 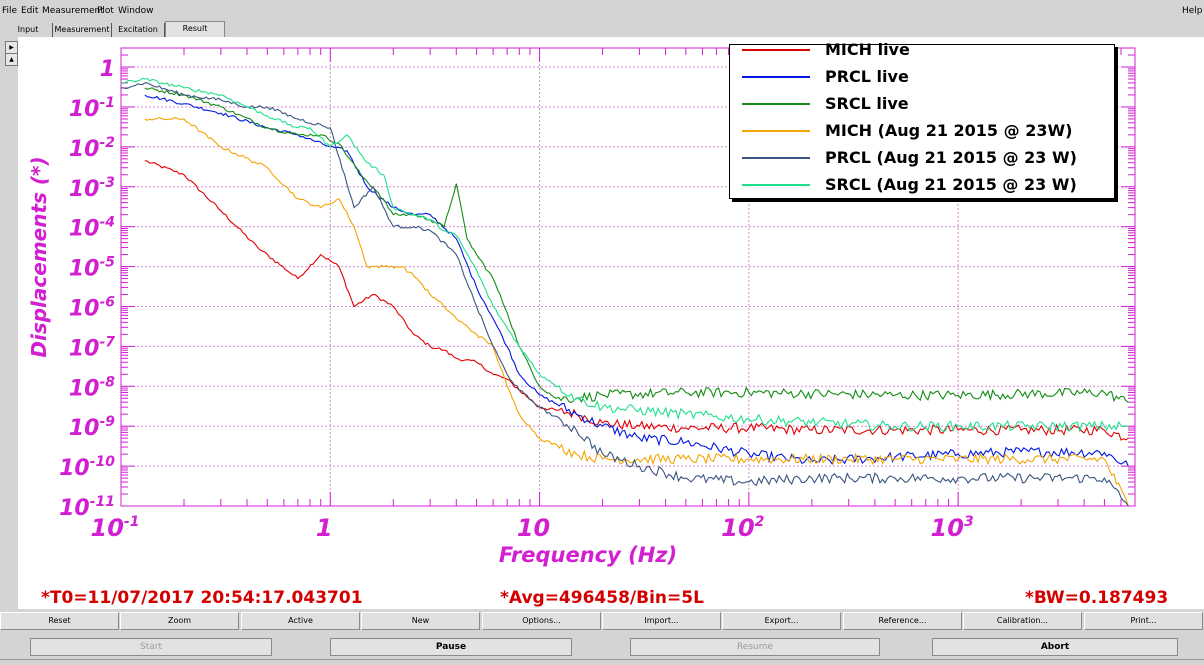 I want to click on menu-bar: File Edit Measurement Plot Window Help, so click(x=602, y=10).